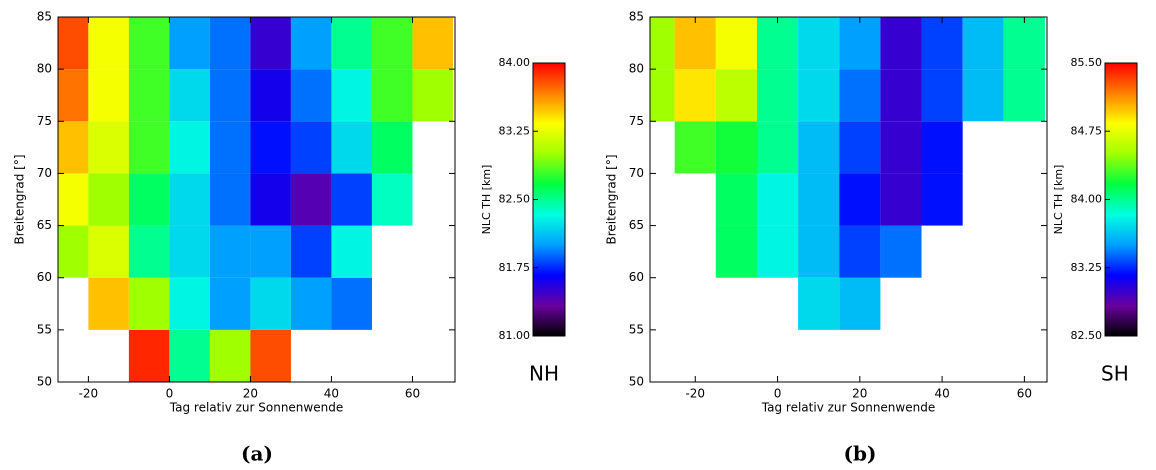 This screenshot has height=470, width=1156. I want to click on region-label: SH, so click(1115, 374).